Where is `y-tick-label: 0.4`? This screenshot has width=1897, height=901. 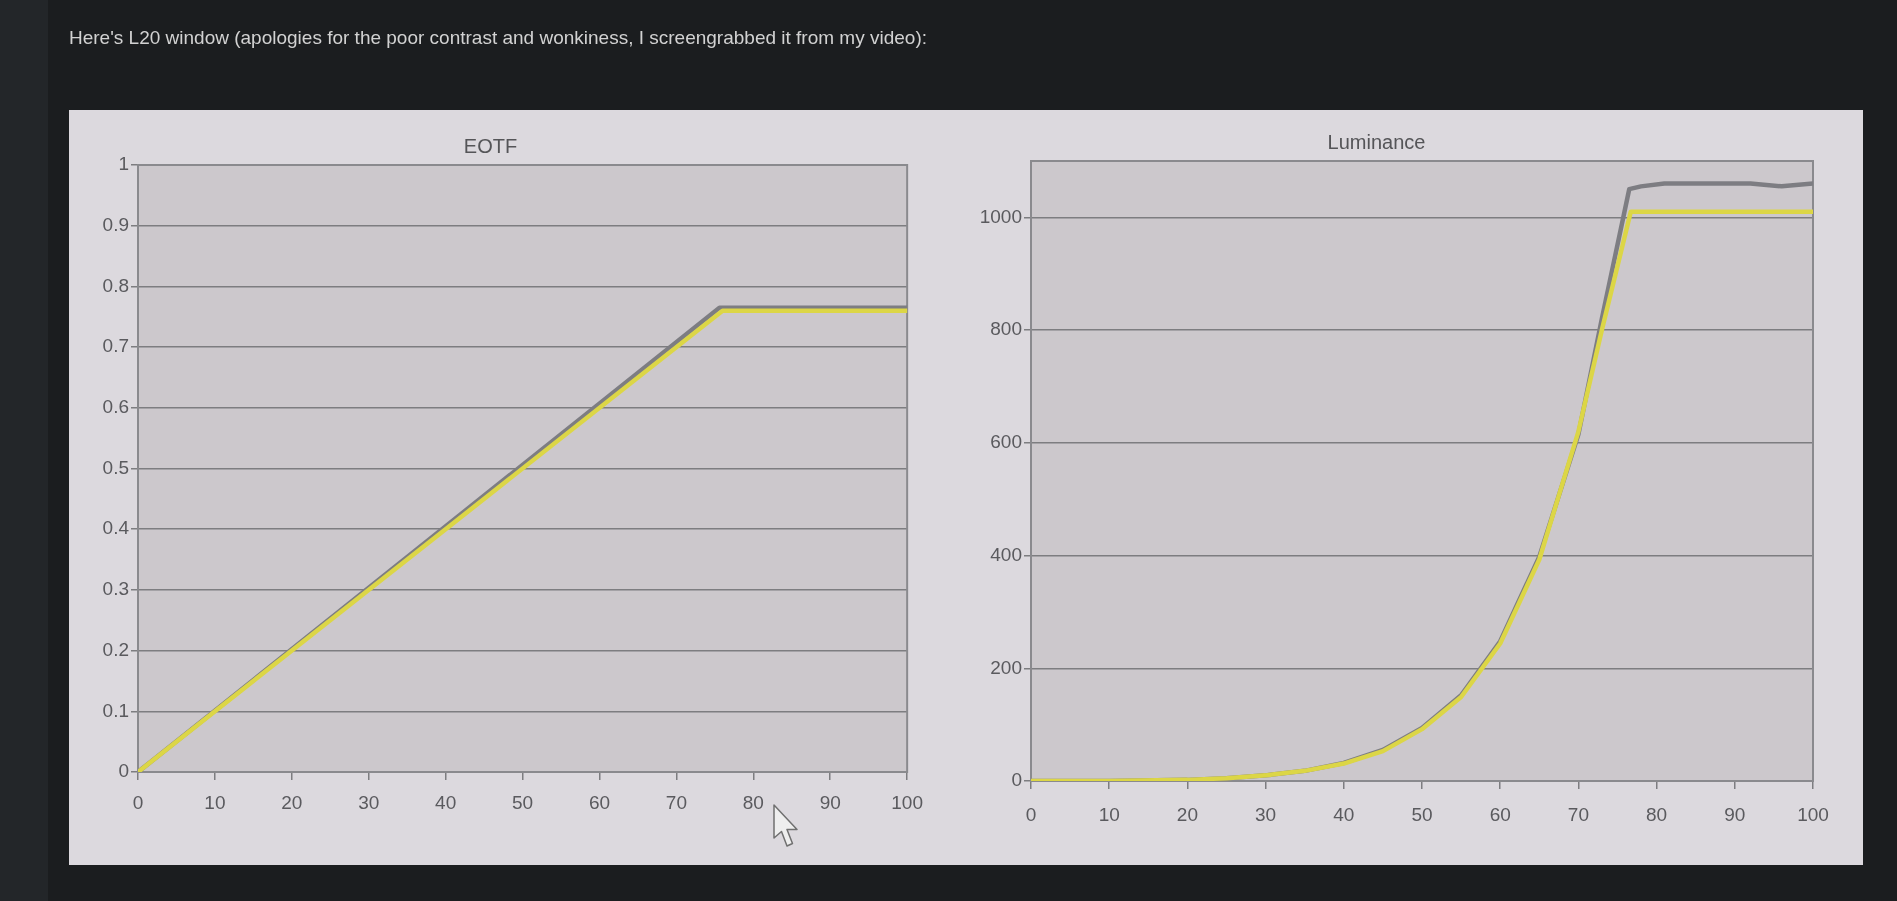
y-tick-label: 0.4 is located at coordinates (116, 528).